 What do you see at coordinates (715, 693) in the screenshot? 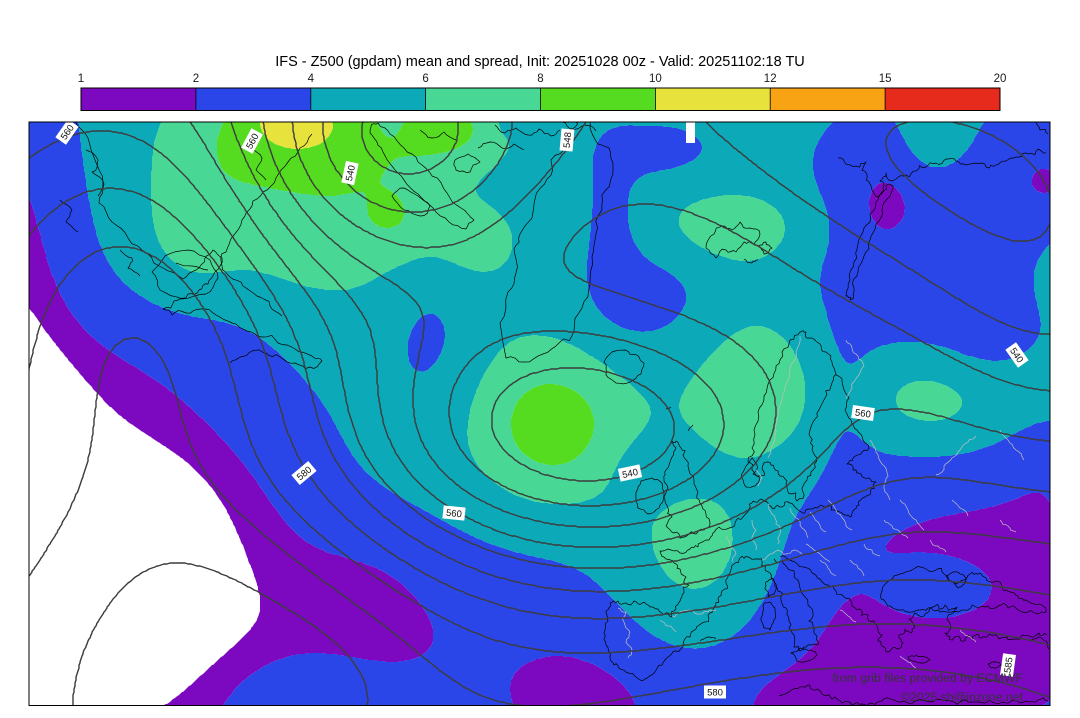
I see `svg-text: 580` at bounding box center [715, 693].